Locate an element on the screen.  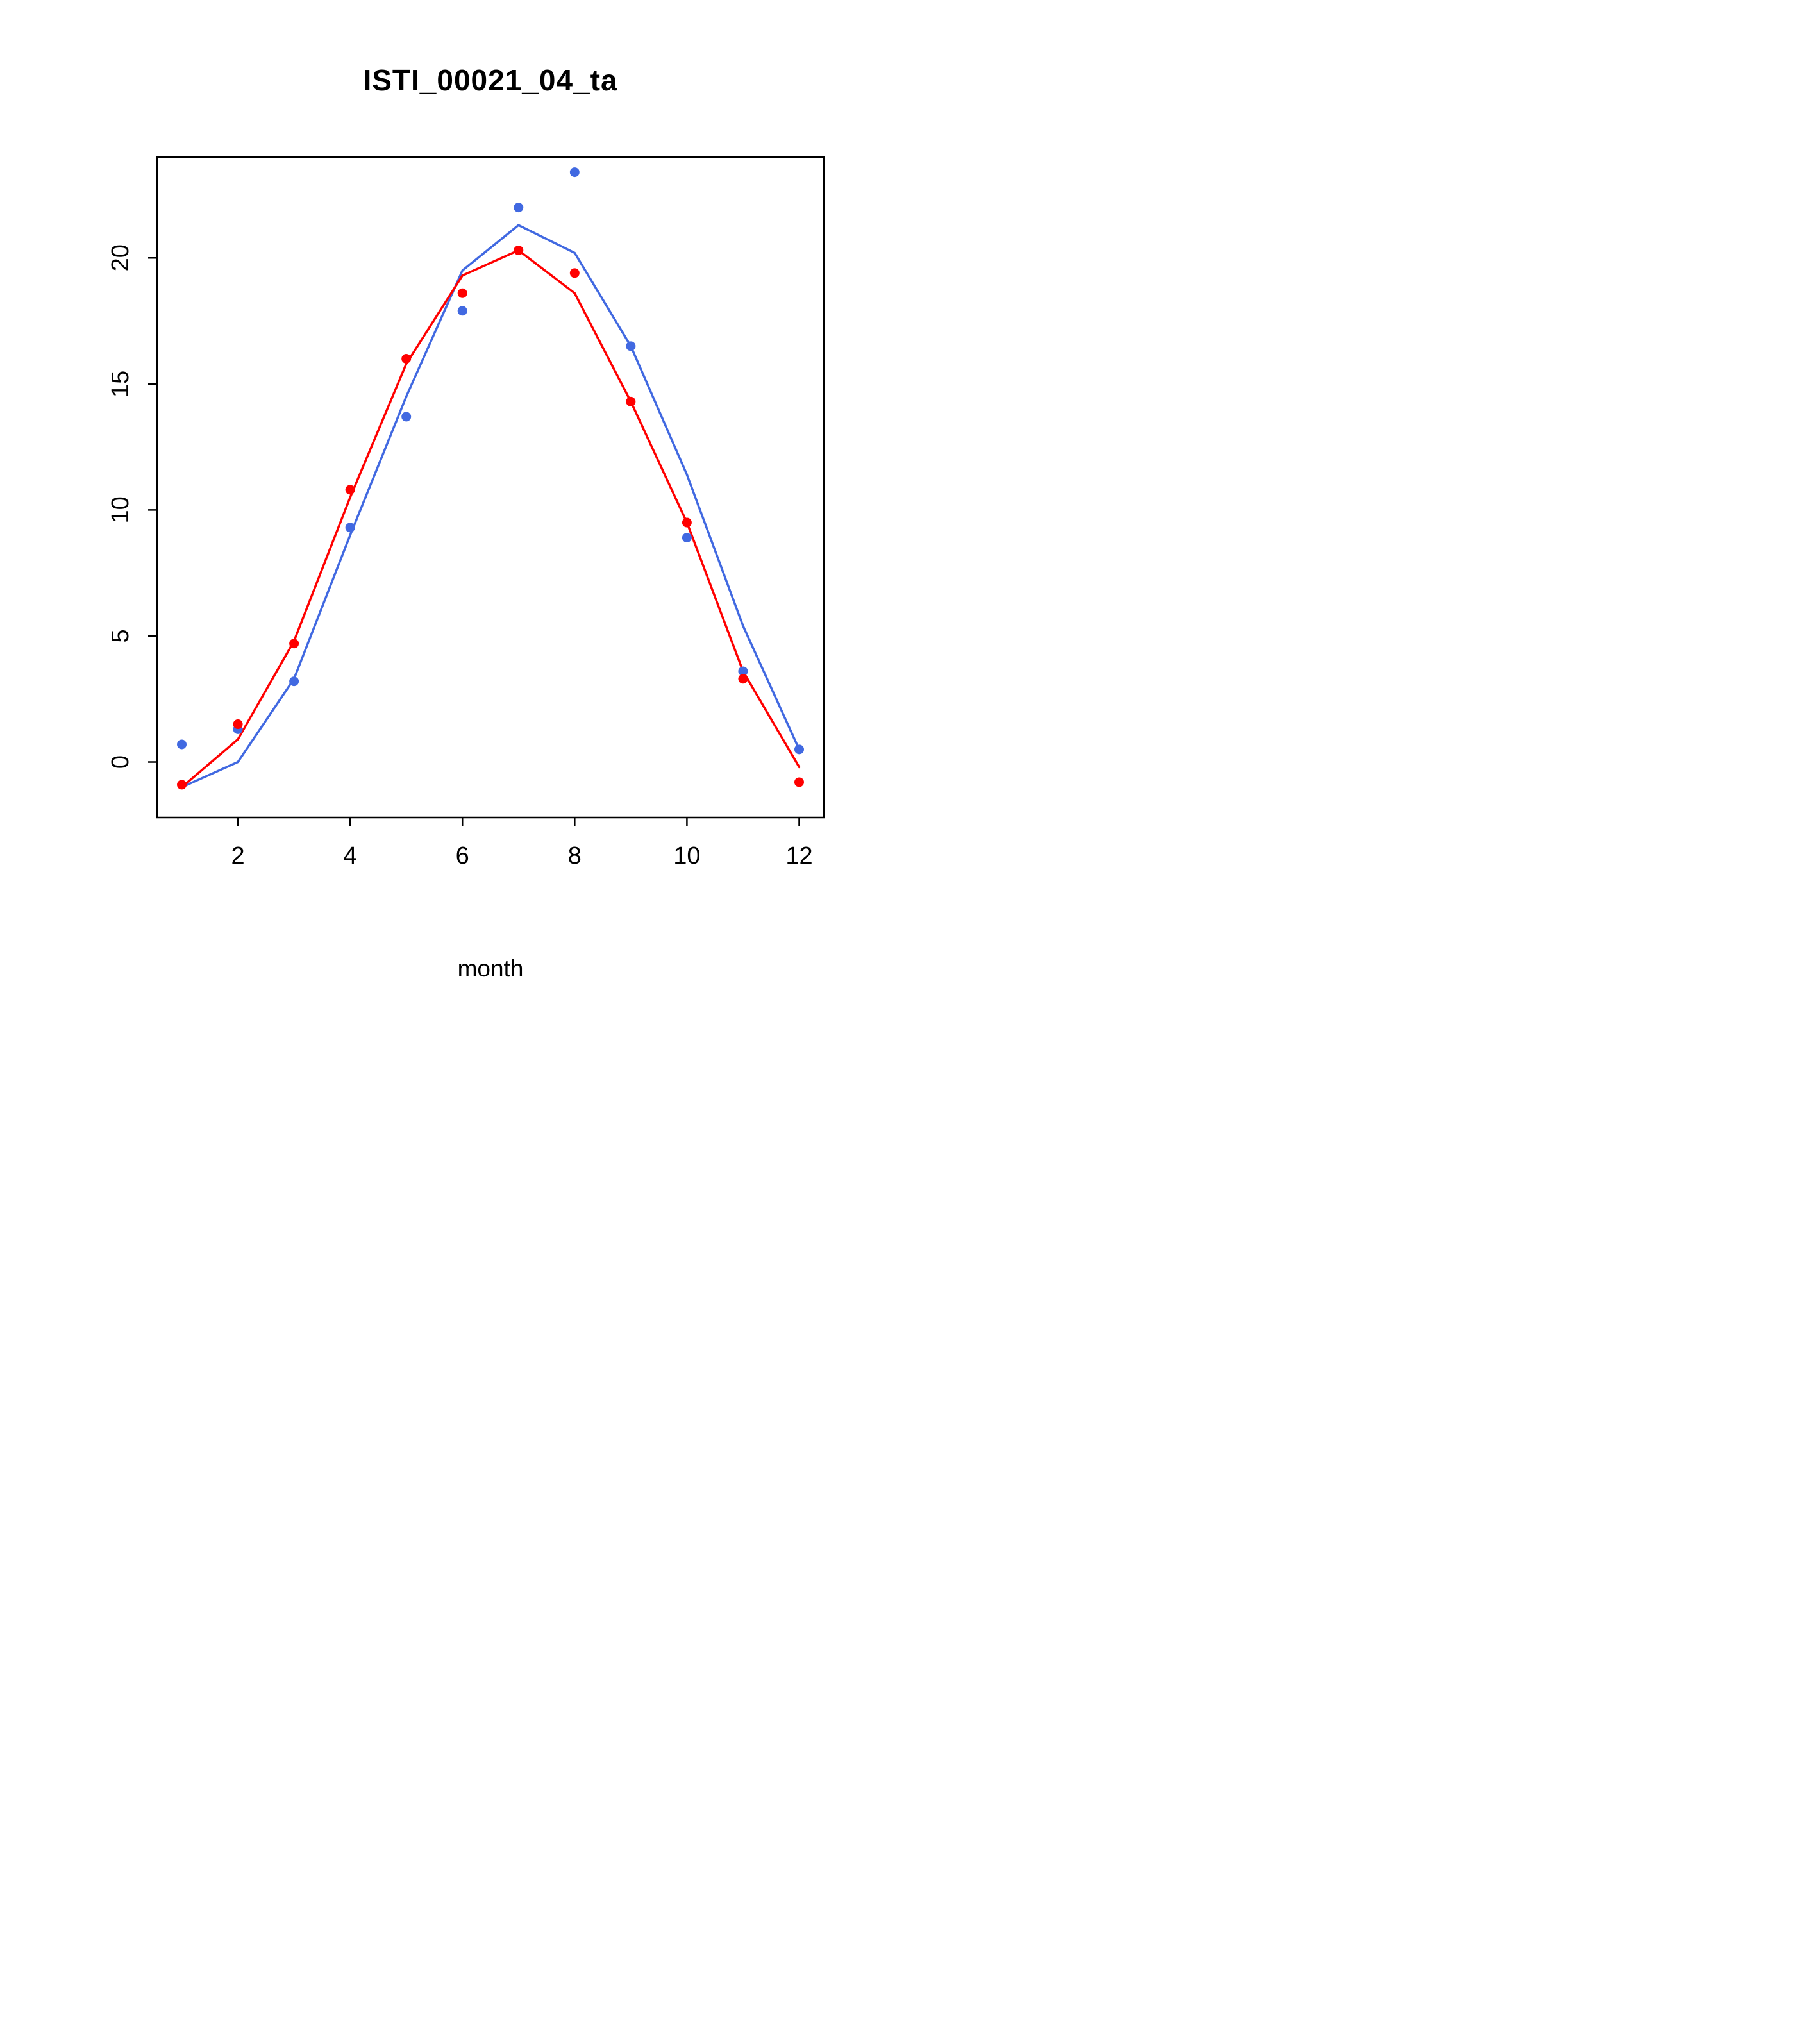
y-tick-label: 20 is located at coordinates (121, 257).